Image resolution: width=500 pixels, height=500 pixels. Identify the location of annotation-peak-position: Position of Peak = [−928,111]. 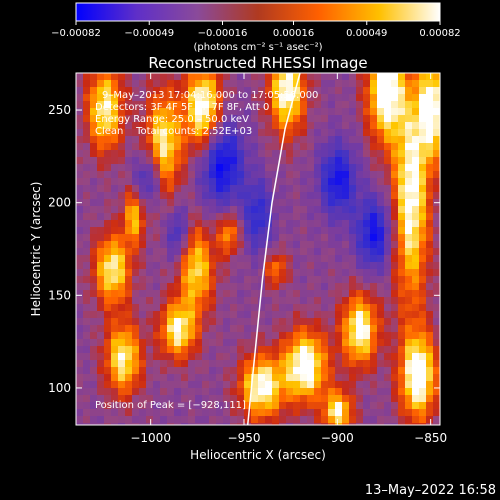
(170, 405).